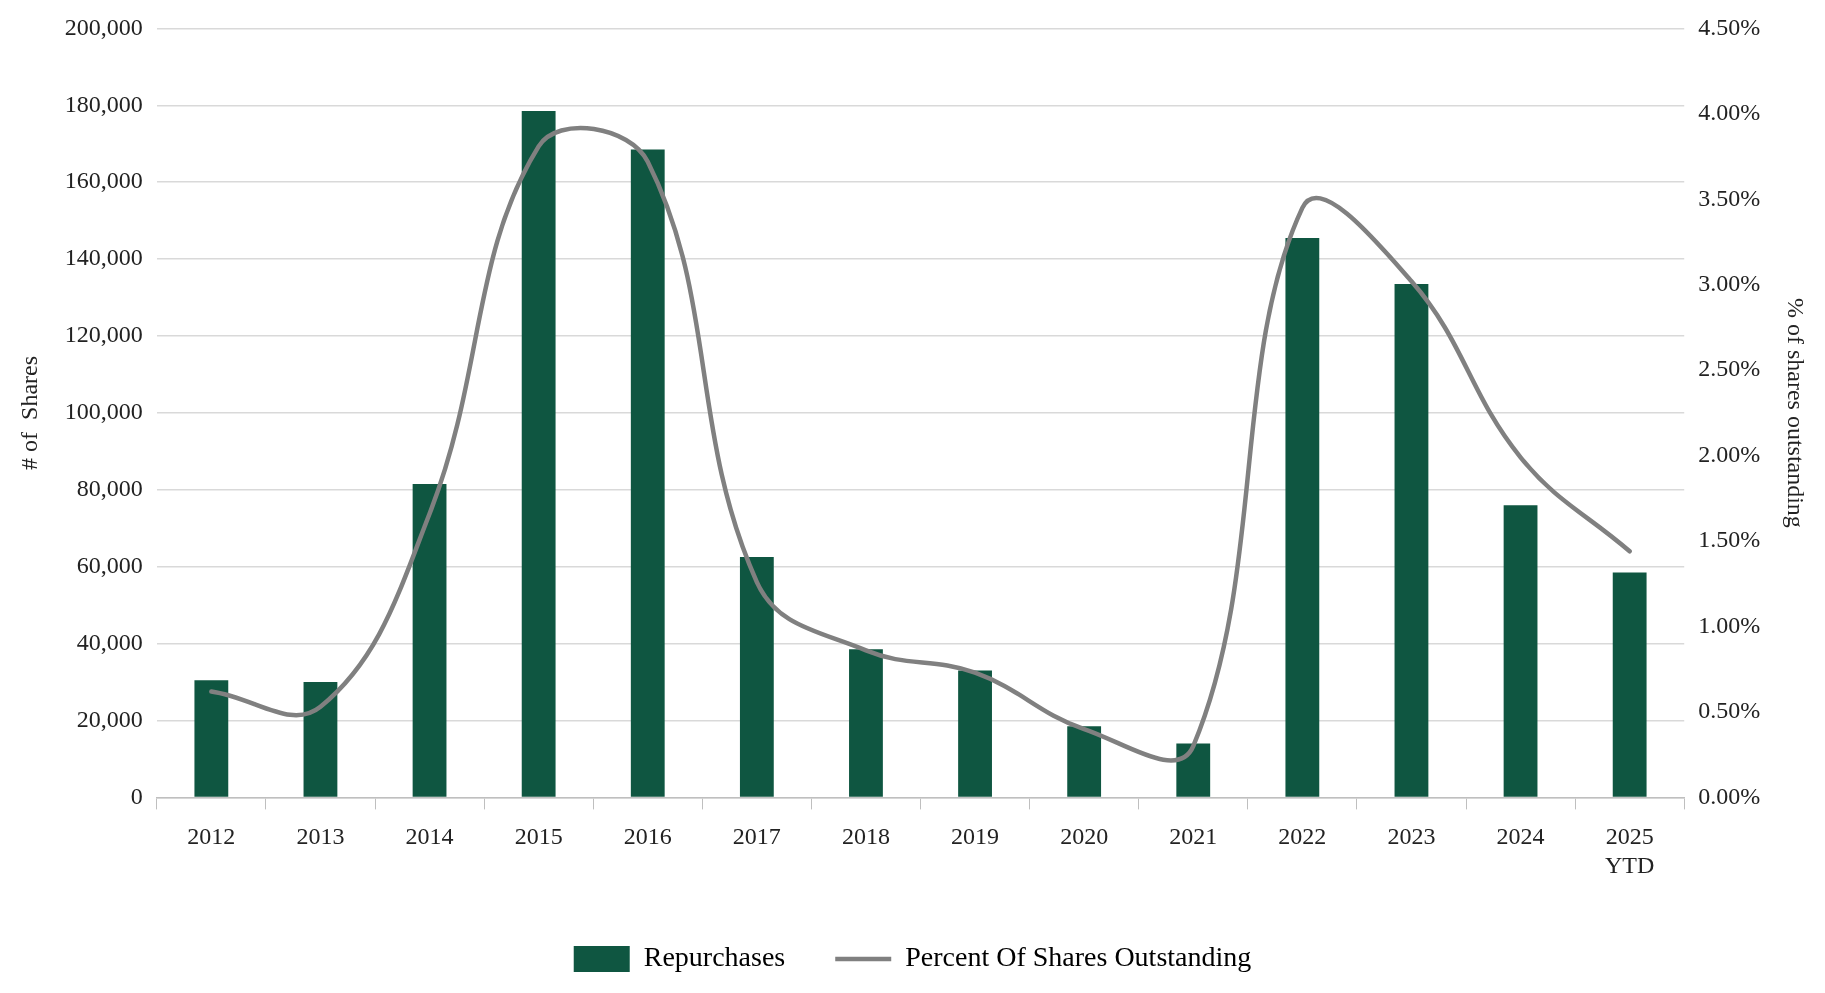 This screenshot has width=1825, height=993. What do you see at coordinates (320, 836) in the screenshot?
I see `x-tick-label: 2013` at bounding box center [320, 836].